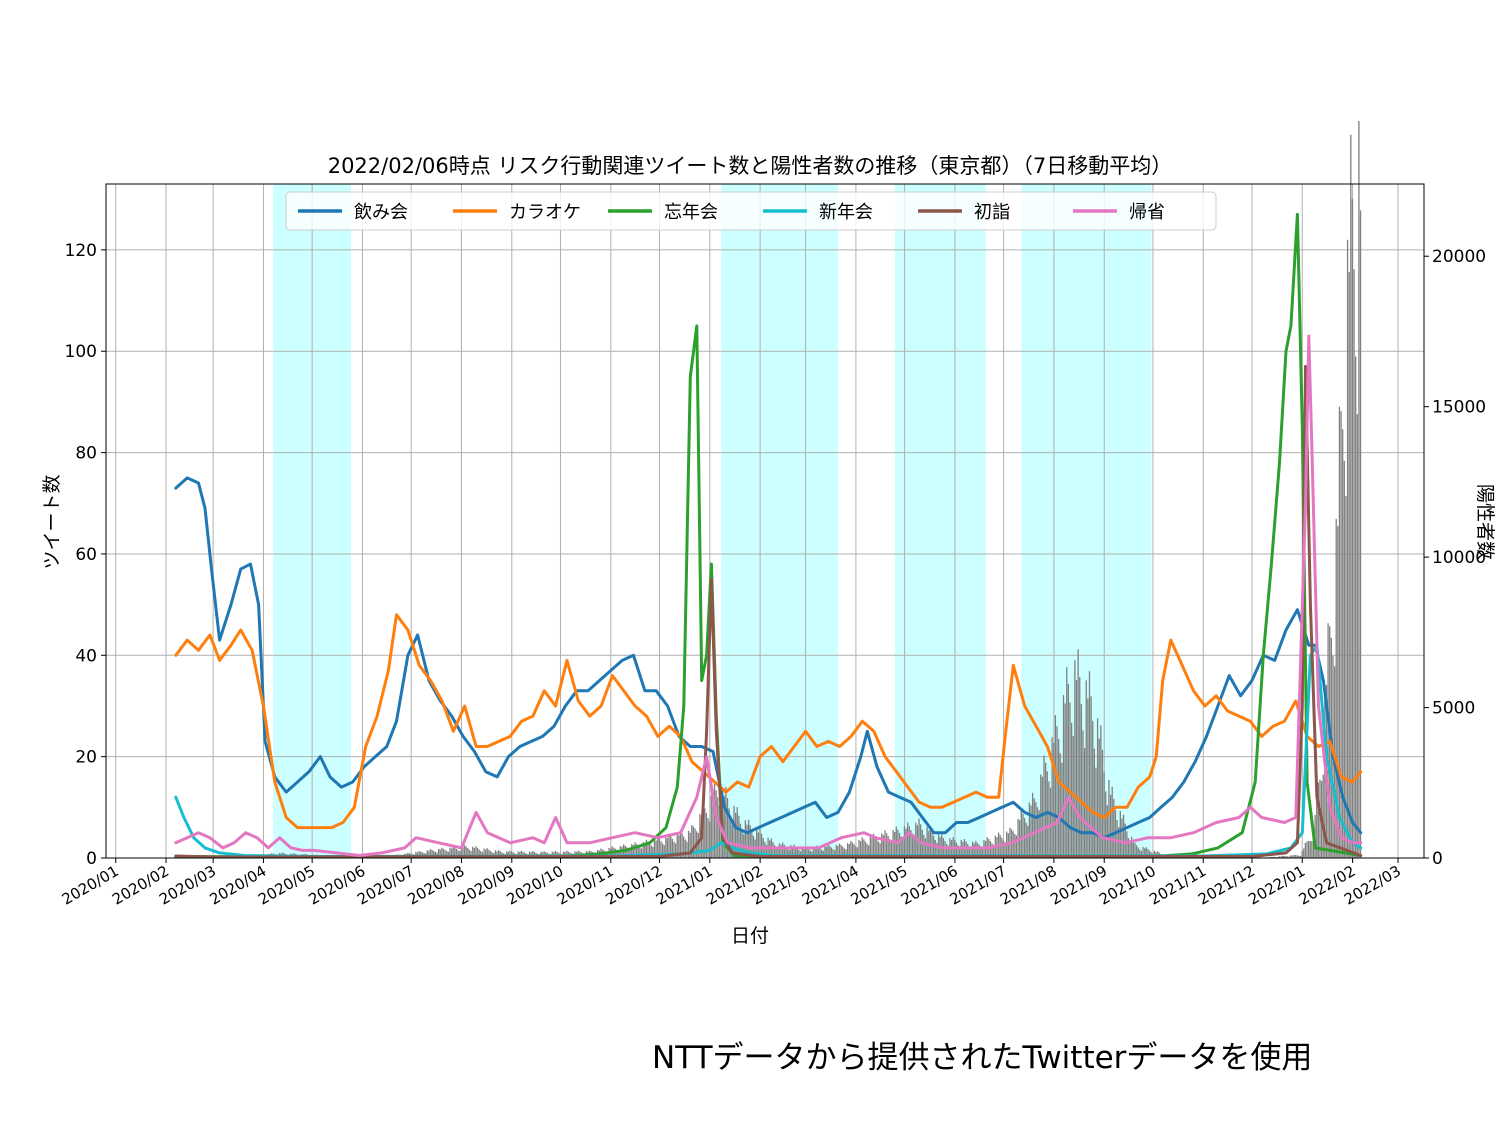  Describe the element at coordinates (1459, 257) in the screenshot. I see `y2-tick-label: 20000` at that location.